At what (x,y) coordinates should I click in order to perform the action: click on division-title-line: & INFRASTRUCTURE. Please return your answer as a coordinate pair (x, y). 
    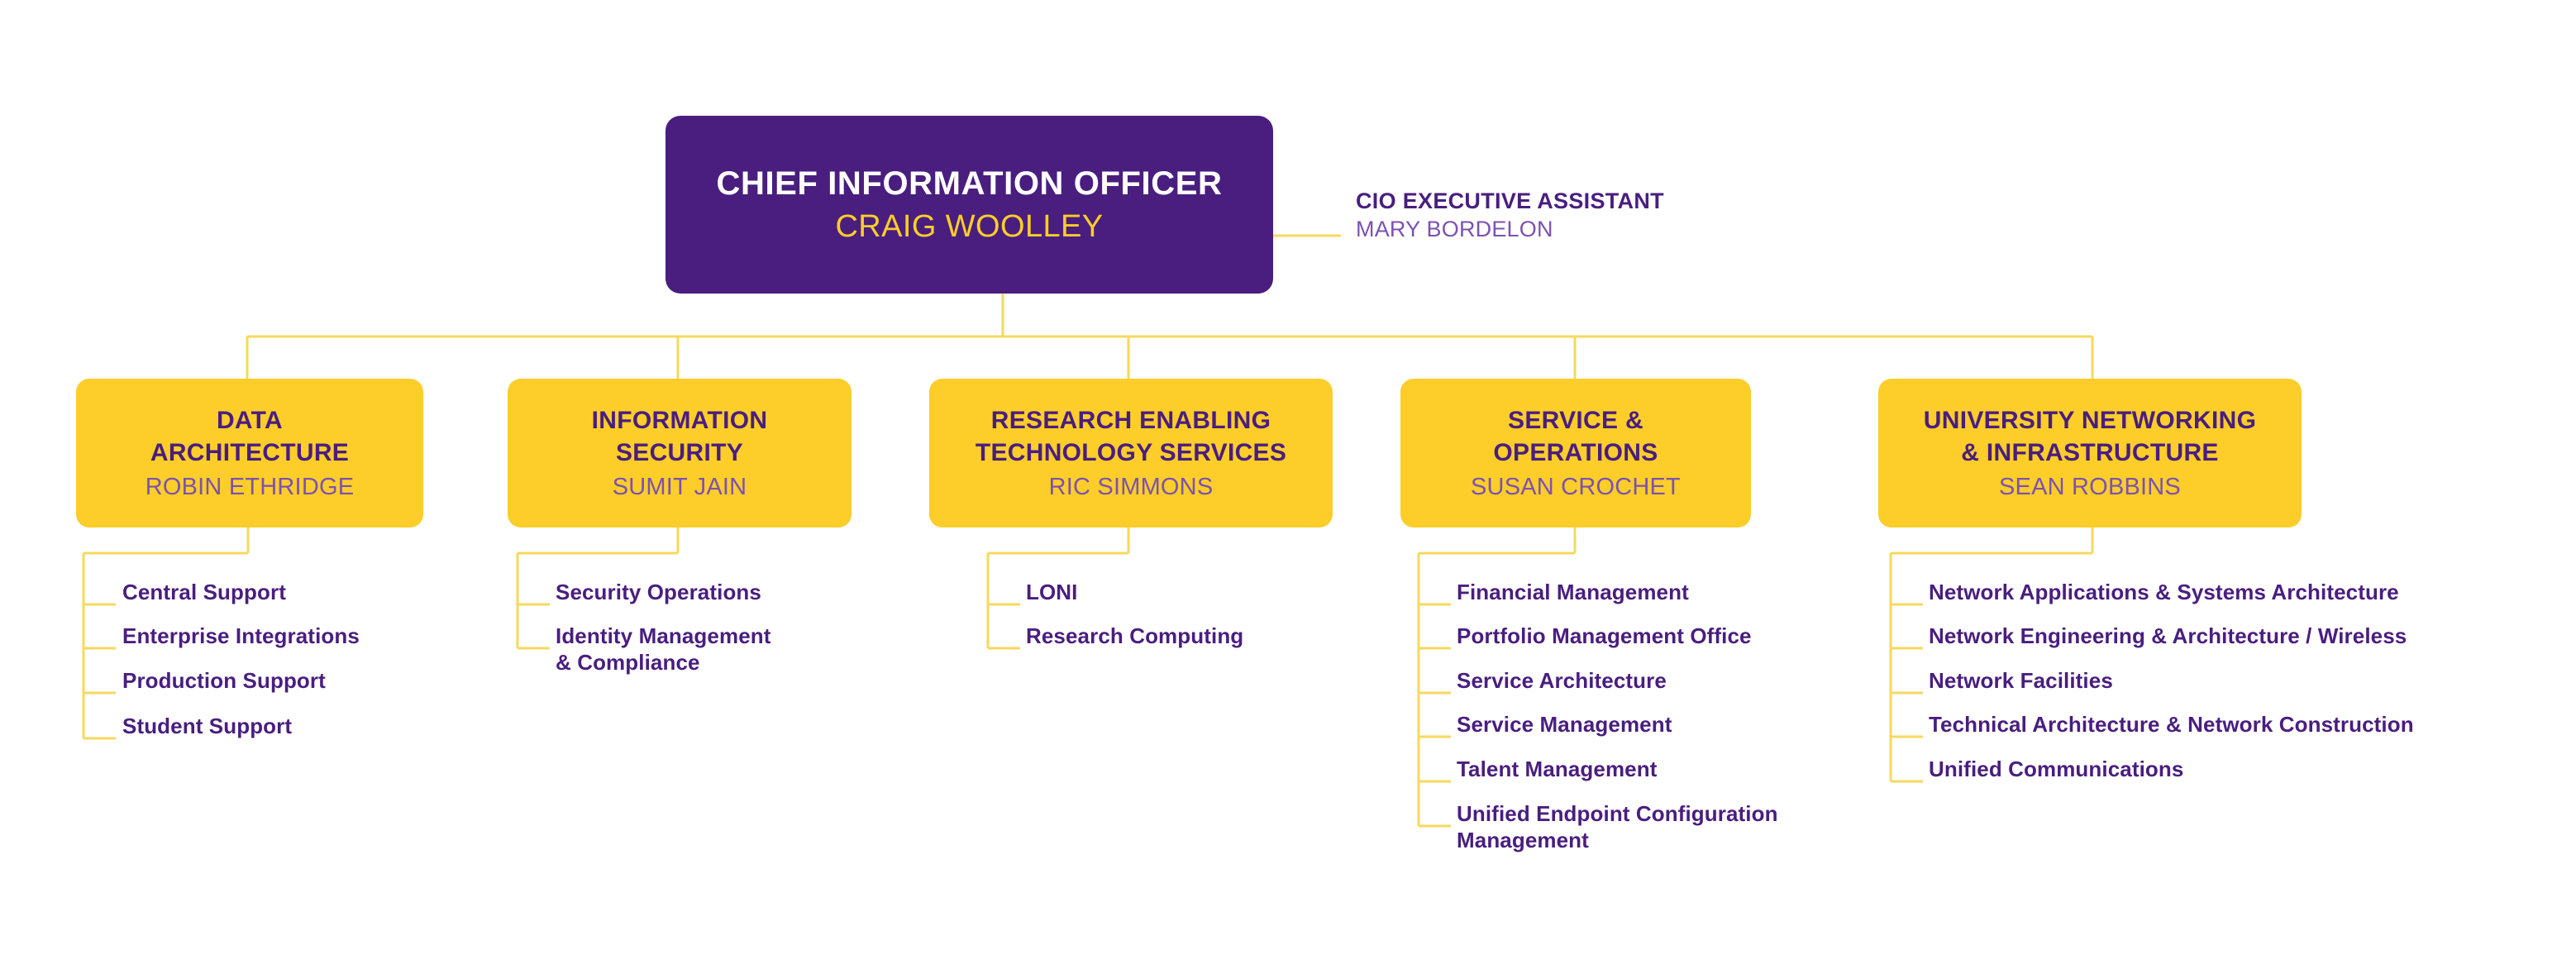
    Looking at the image, I should click on (2090, 452).